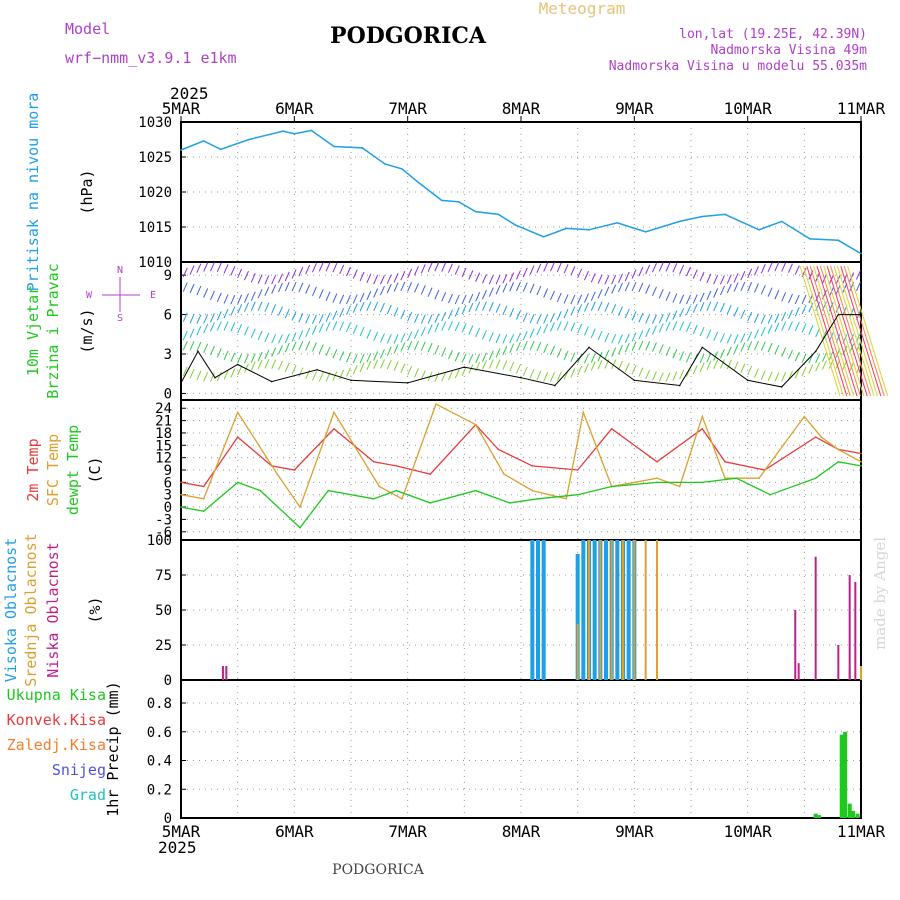 The height and width of the screenshot is (900, 900). What do you see at coordinates (159, 733) in the screenshot?
I see `y-tick-label: 0.6` at bounding box center [159, 733].